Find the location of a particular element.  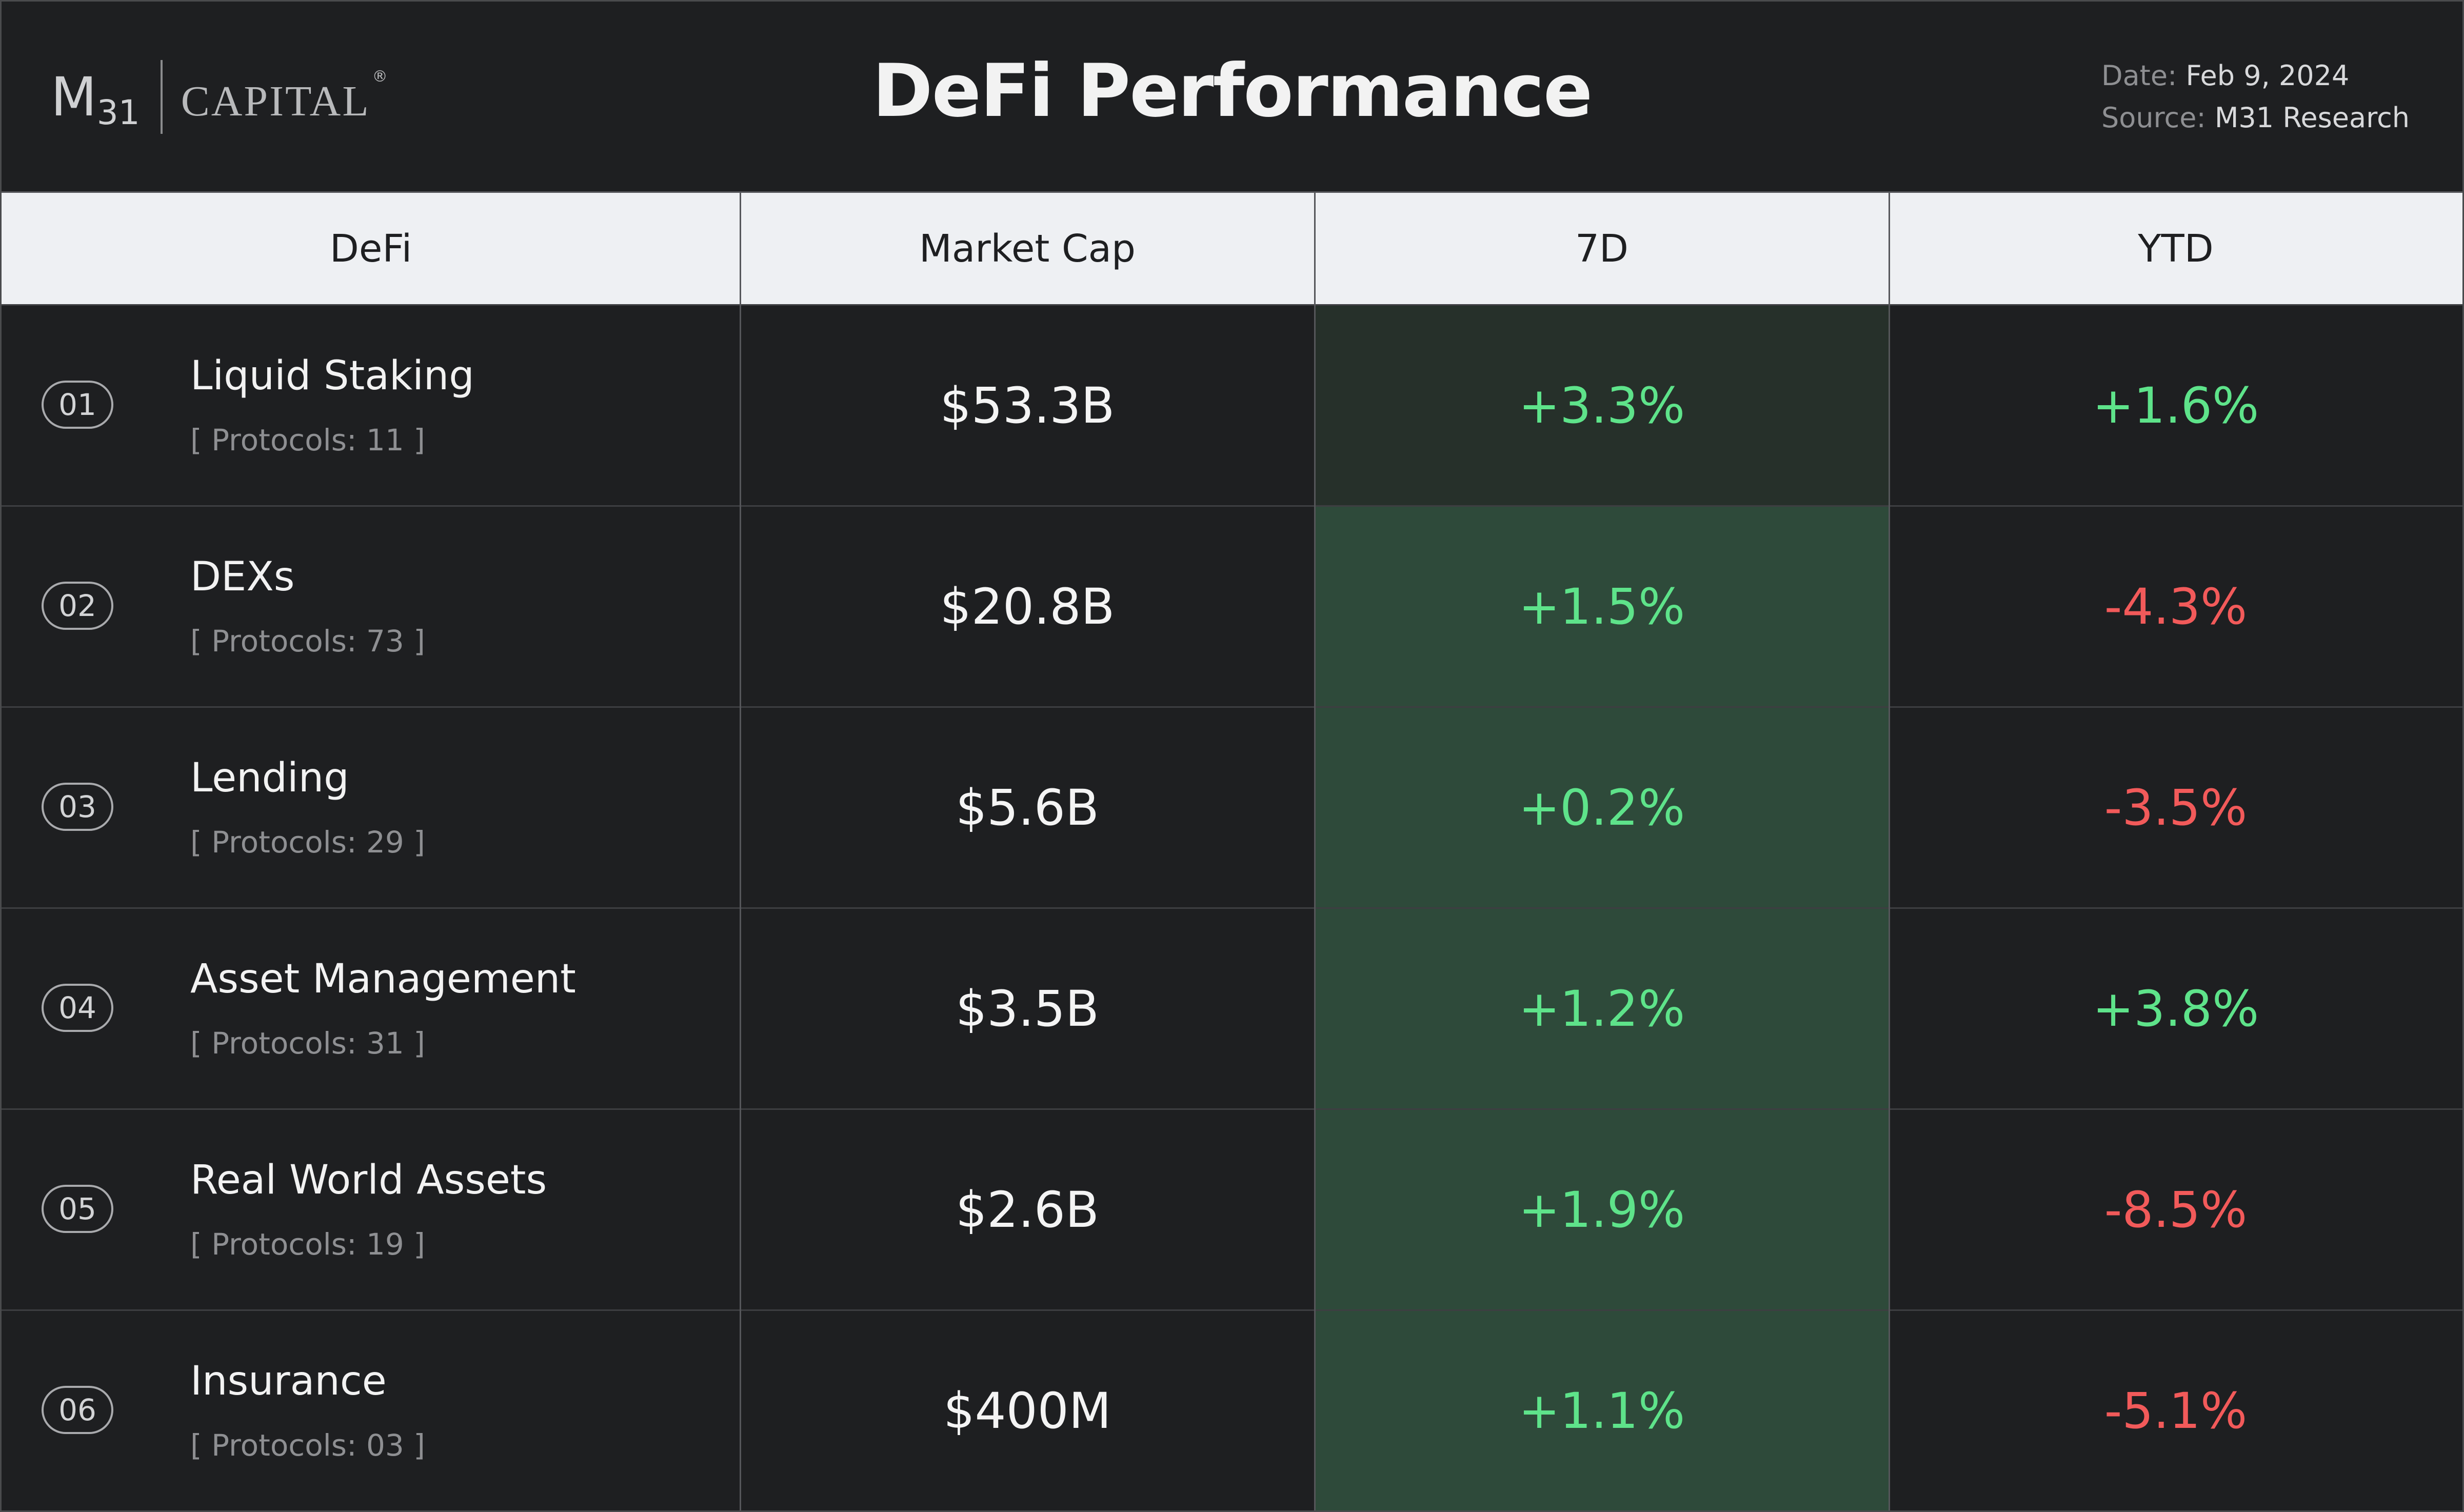

cell-ytd: -4.3% is located at coordinates (2175, 606).